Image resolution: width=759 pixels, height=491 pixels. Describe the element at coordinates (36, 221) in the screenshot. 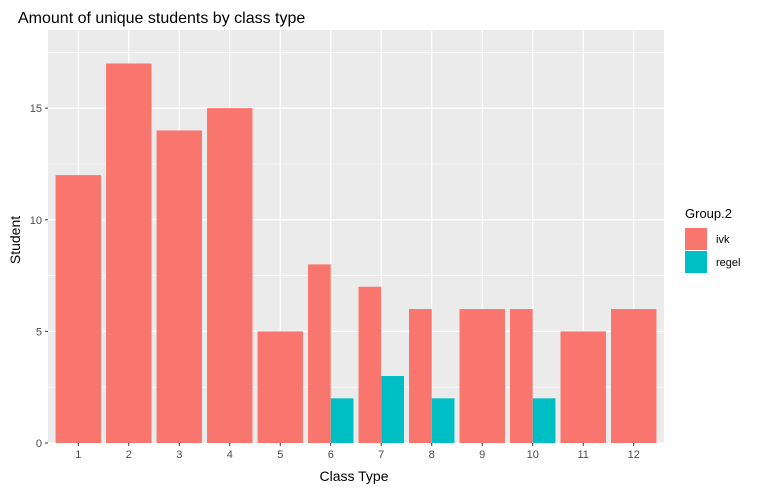

I see `y-tick-label: 10` at that location.